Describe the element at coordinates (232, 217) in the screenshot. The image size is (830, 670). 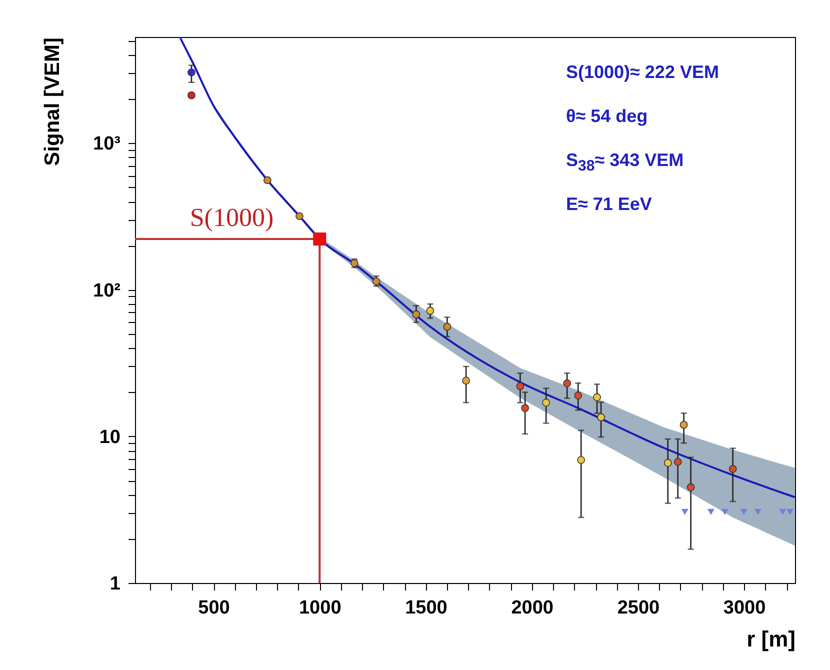
I see `series-label: S(1000)` at that location.